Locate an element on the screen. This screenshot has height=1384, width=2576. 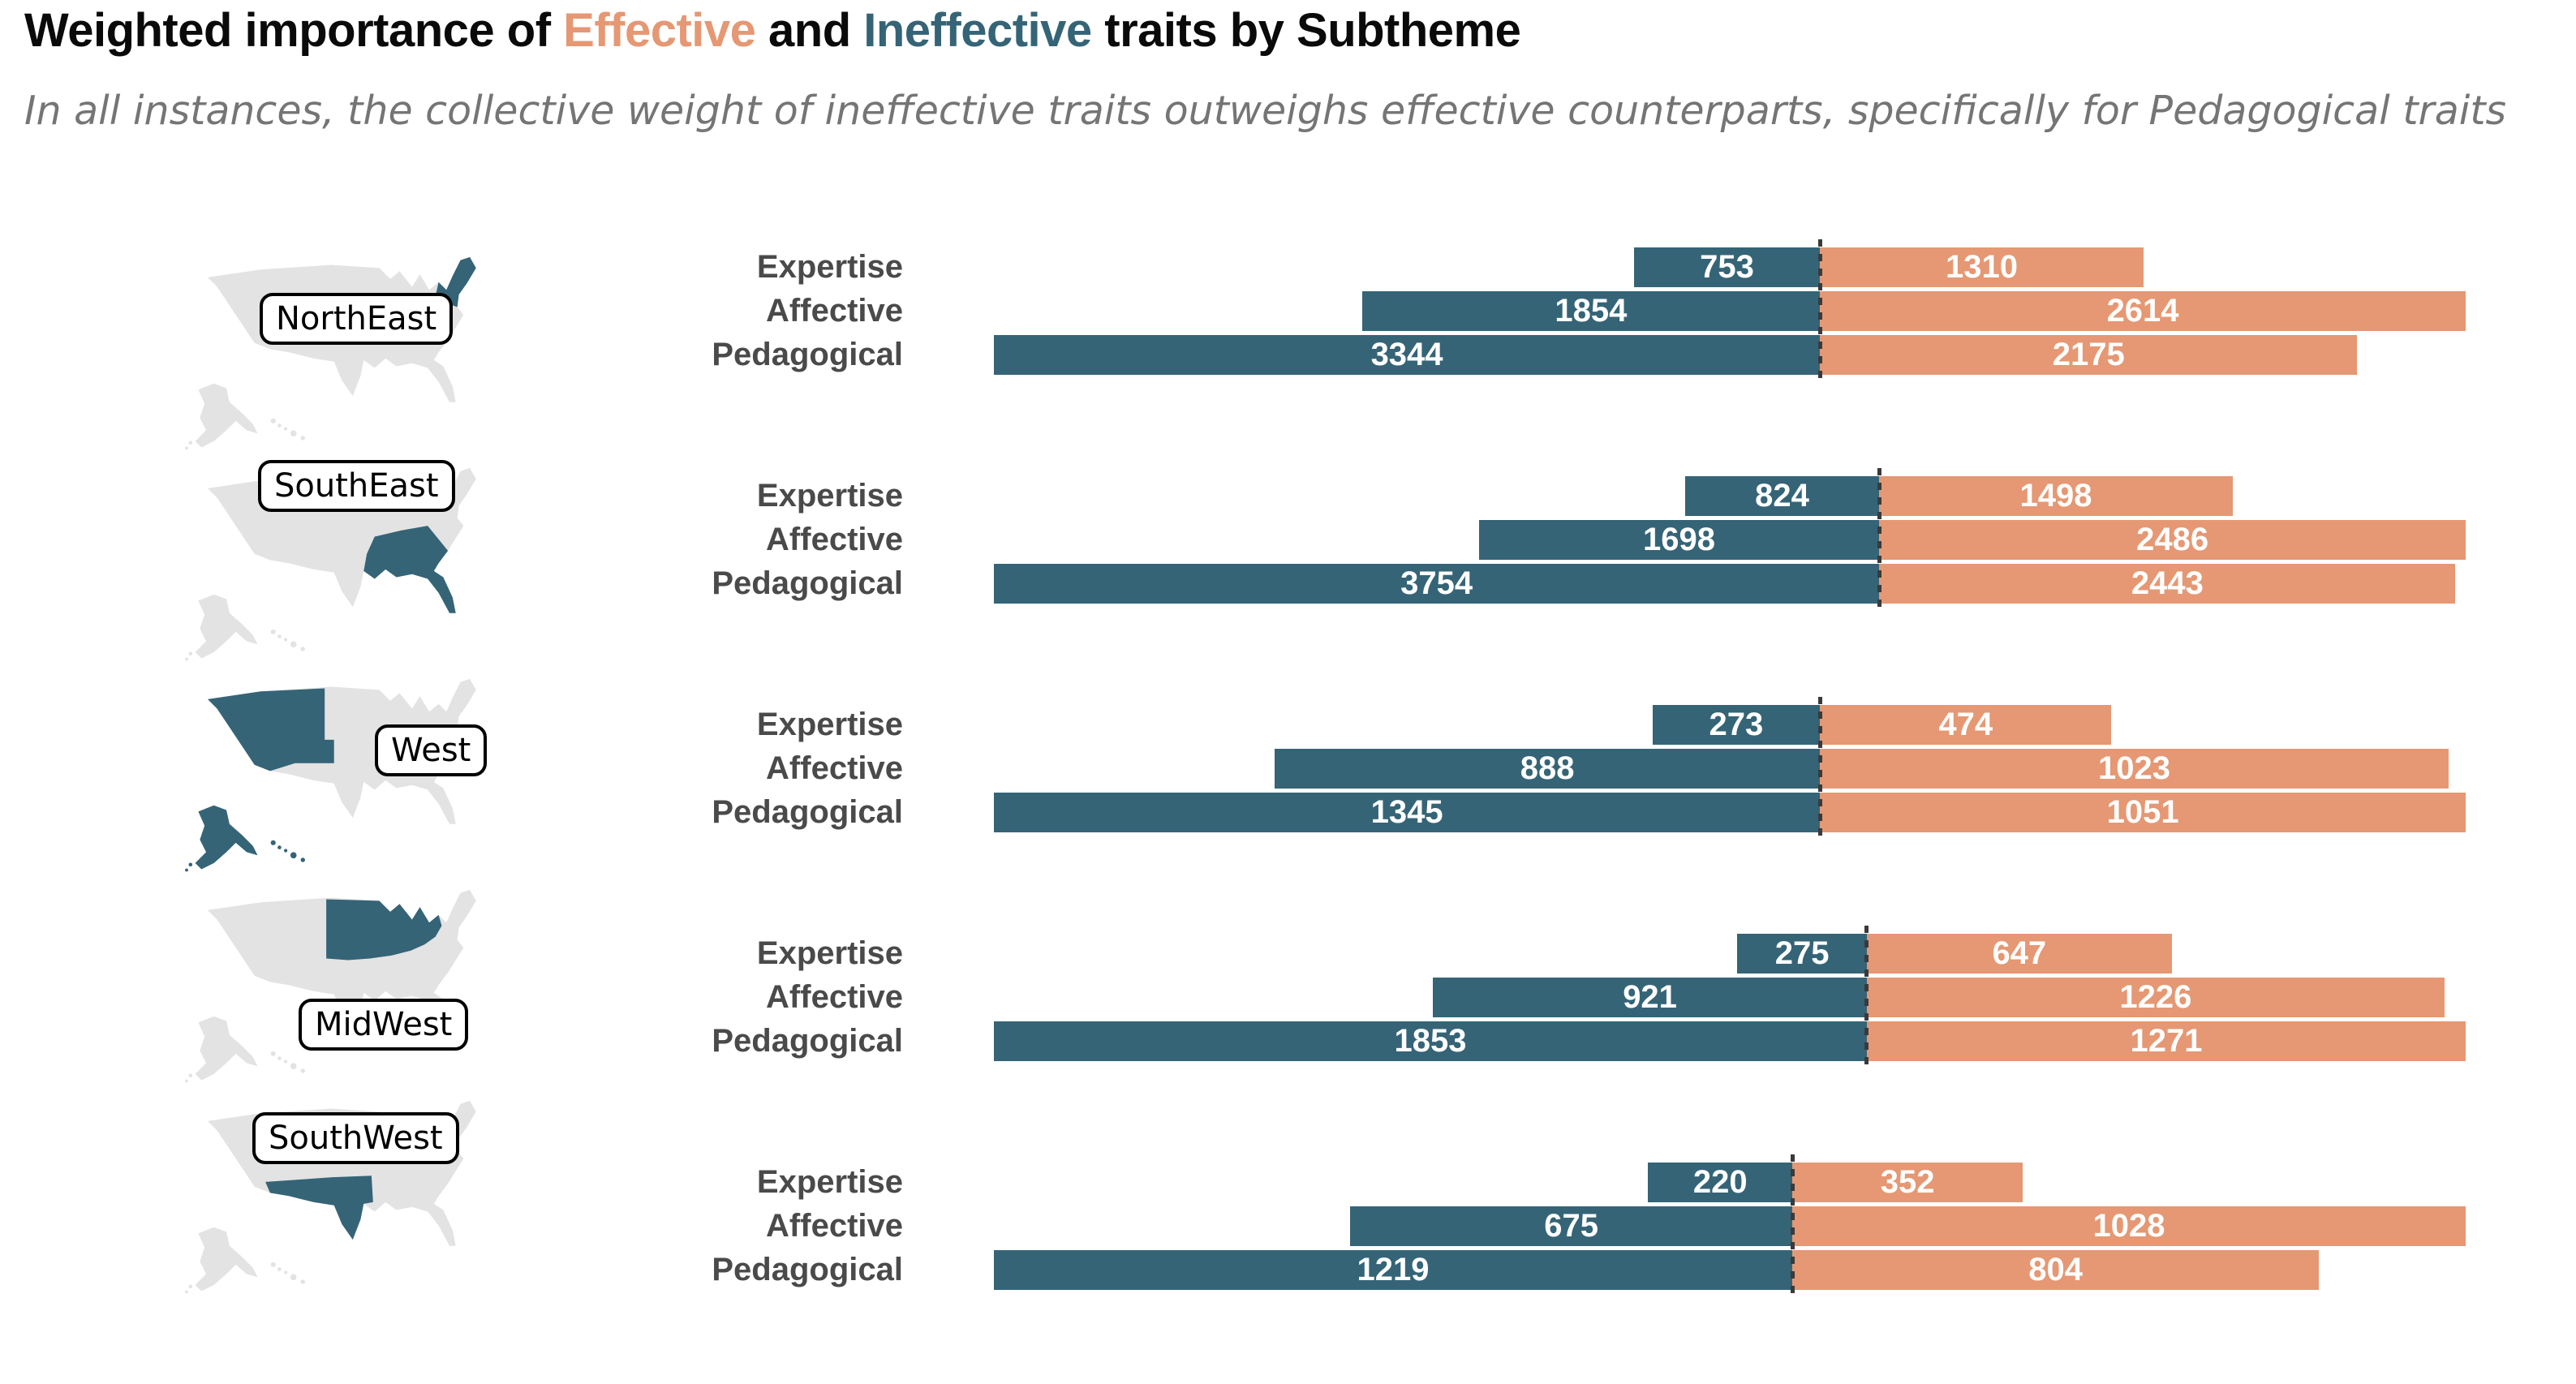
bar-value: 1226 is located at coordinates (2155, 997).